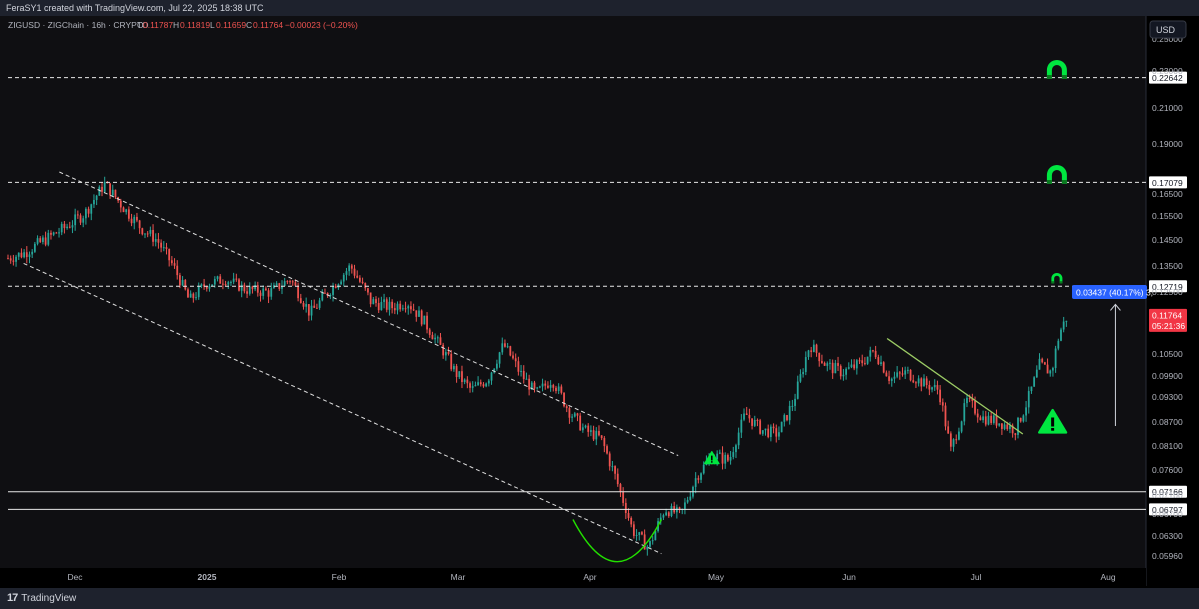 The image size is (1199, 609). Describe the element at coordinates (49, 598) in the screenshot. I see `tradingview-brand: TradingView` at that location.